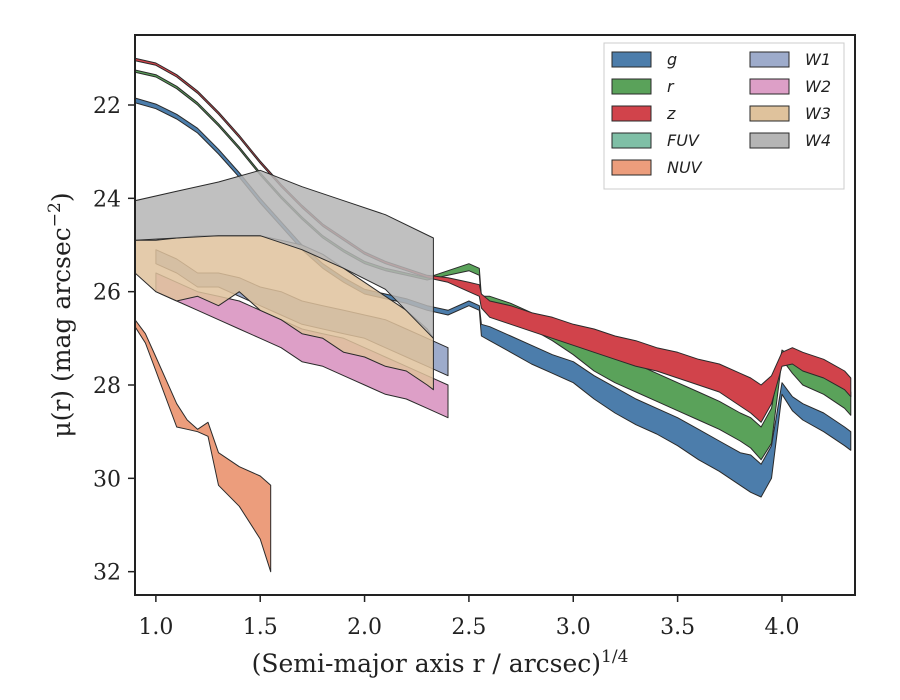 This screenshot has height=700, width=900. I want to click on band-w4, so click(284, 254).